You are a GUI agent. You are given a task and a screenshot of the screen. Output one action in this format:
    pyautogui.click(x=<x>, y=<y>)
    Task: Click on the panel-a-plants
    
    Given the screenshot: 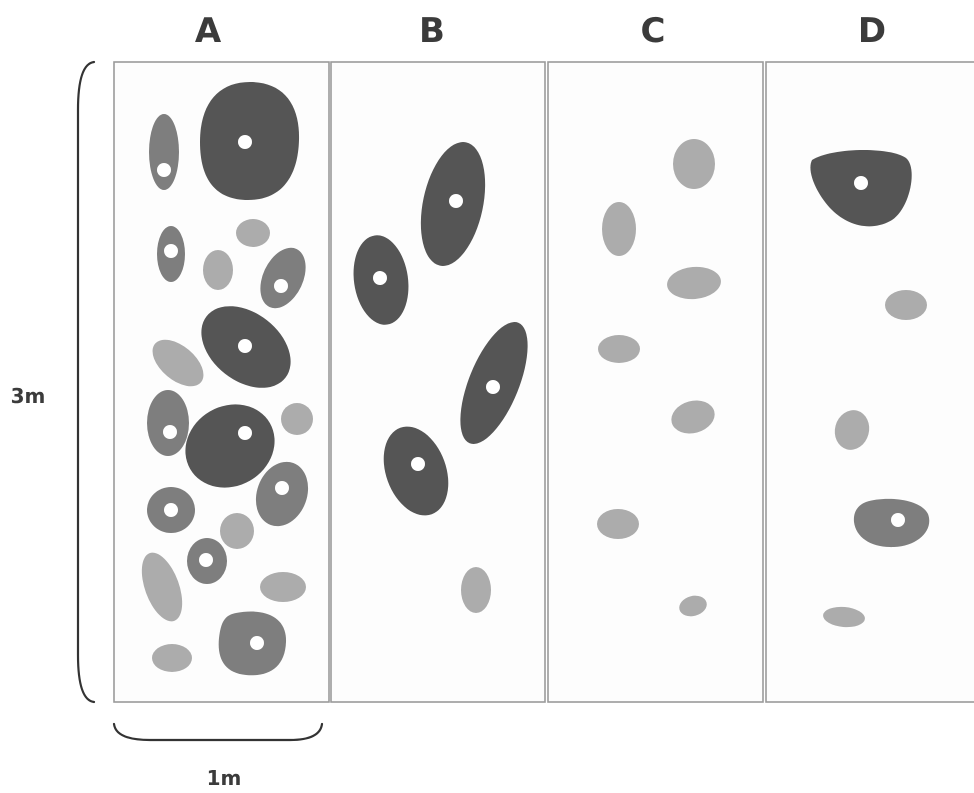 What is the action you would take?
    pyautogui.click(x=227, y=379)
    